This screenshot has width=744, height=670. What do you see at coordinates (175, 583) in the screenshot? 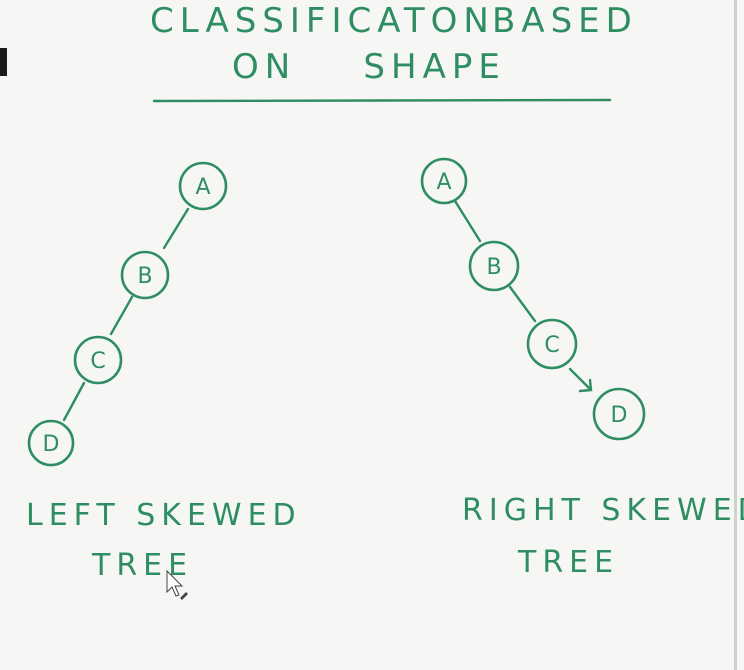
I see `mouse-pointer-icon` at bounding box center [175, 583].